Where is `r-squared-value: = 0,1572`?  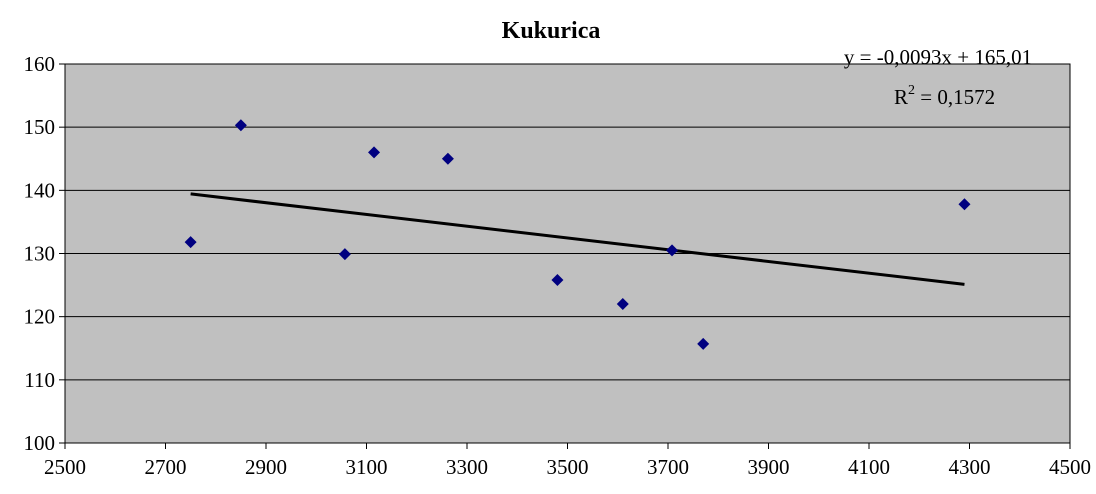
r-squared-value: = 0,1572 is located at coordinates (955, 97).